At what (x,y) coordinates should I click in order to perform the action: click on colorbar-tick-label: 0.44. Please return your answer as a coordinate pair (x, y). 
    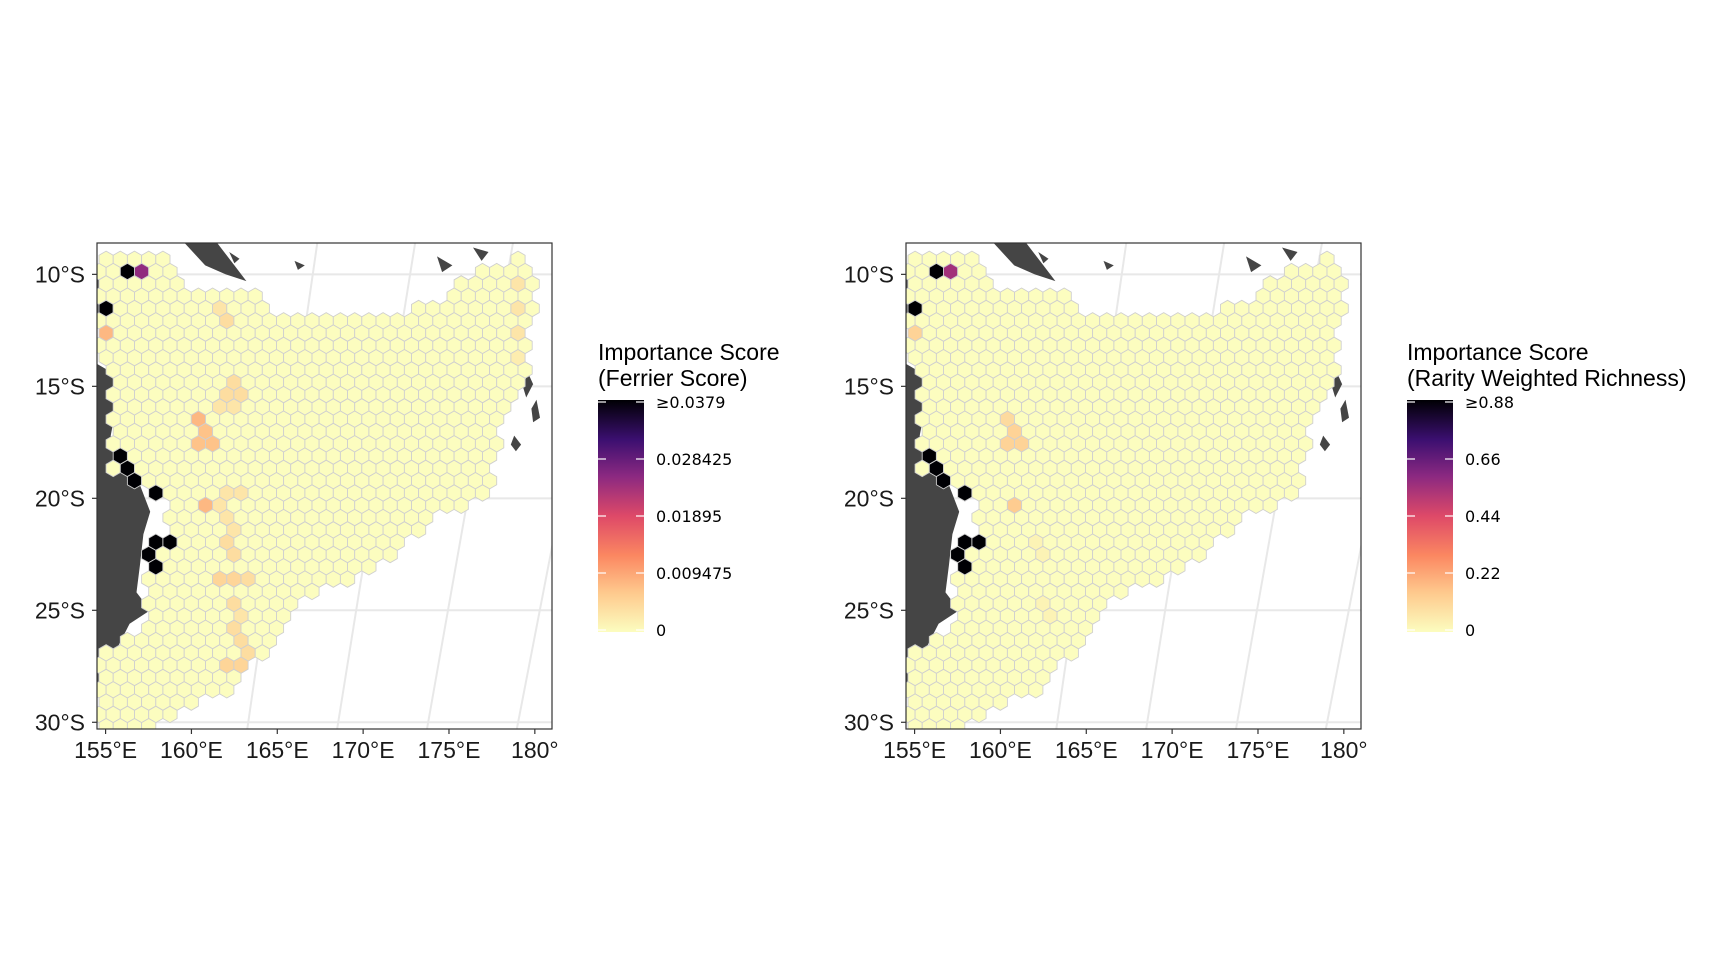
    Looking at the image, I should click on (1483, 516).